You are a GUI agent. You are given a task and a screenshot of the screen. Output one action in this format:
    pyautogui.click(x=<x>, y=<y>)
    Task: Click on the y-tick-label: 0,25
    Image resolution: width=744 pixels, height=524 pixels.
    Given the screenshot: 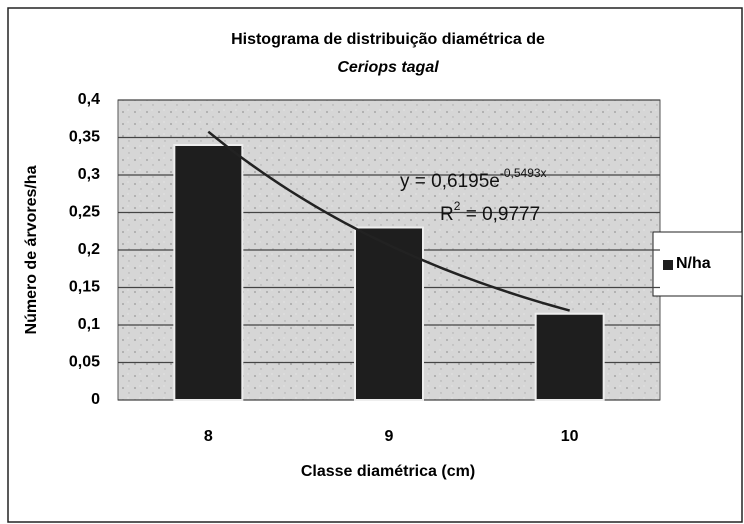 What is the action you would take?
    pyautogui.click(x=84, y=212)
    